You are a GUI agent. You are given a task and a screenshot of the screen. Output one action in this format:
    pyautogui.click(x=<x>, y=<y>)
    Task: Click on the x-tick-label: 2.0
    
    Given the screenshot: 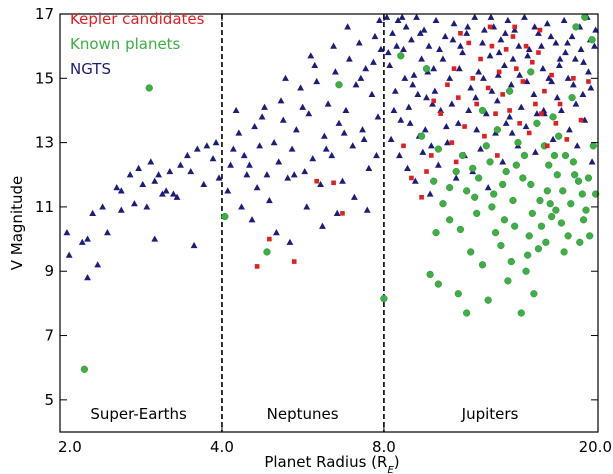 What is the action you would take?
    pyautogui.click(x=70, y=447)
    